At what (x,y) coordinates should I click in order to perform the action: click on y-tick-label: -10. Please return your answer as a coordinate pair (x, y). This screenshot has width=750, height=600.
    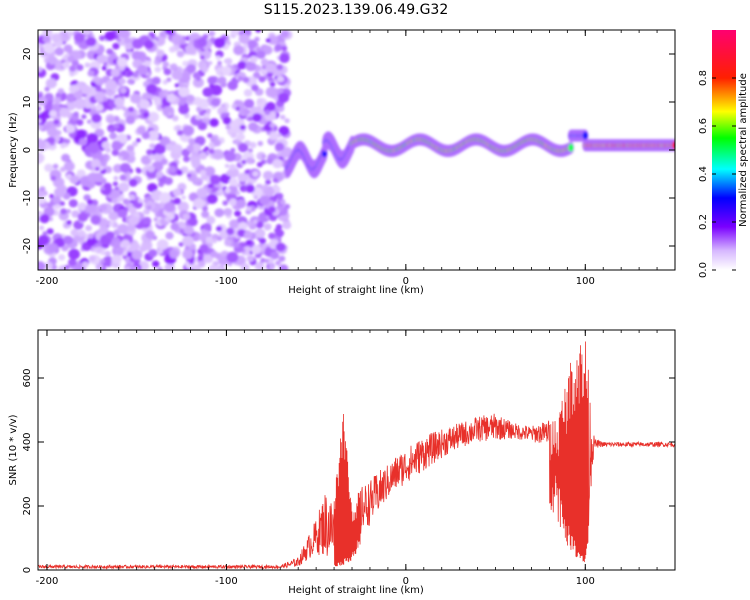
    Looking at the image, I should click on (27, 198).